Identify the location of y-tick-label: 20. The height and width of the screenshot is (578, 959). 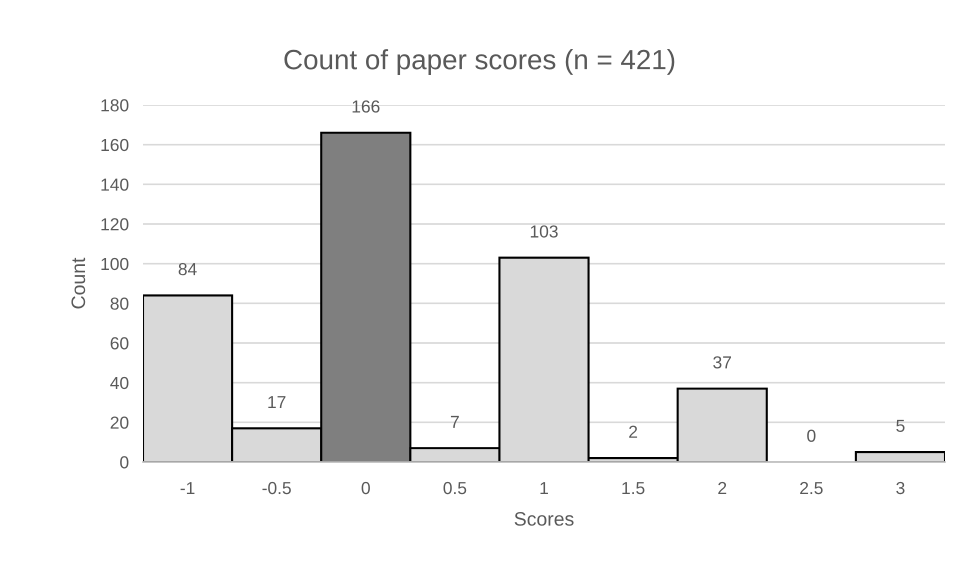
(119, 422).